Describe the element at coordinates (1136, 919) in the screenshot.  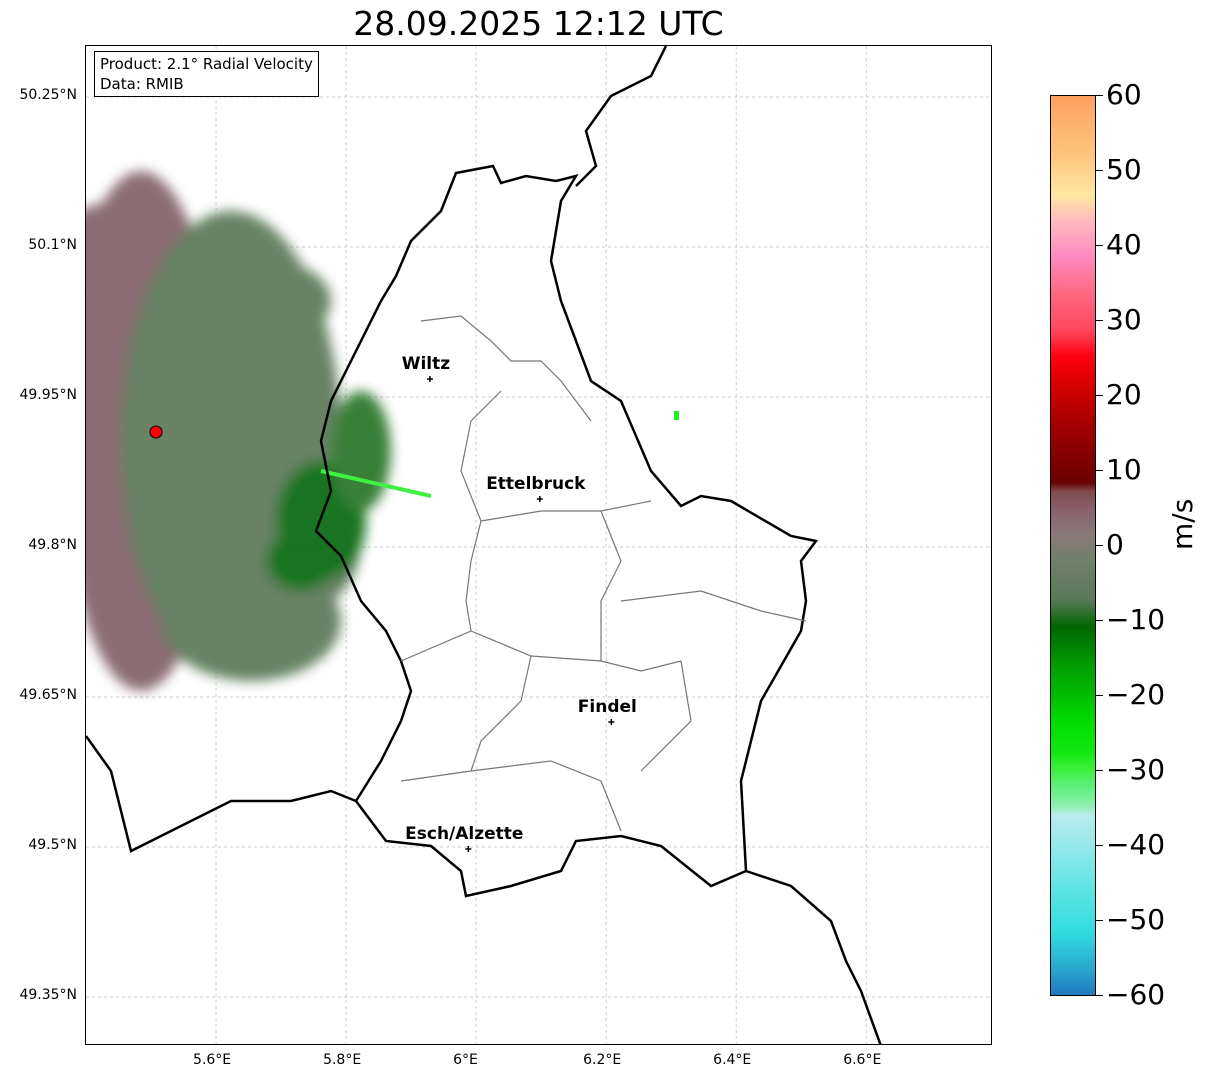
I see `colorbar-tick-label: −50` at that location.